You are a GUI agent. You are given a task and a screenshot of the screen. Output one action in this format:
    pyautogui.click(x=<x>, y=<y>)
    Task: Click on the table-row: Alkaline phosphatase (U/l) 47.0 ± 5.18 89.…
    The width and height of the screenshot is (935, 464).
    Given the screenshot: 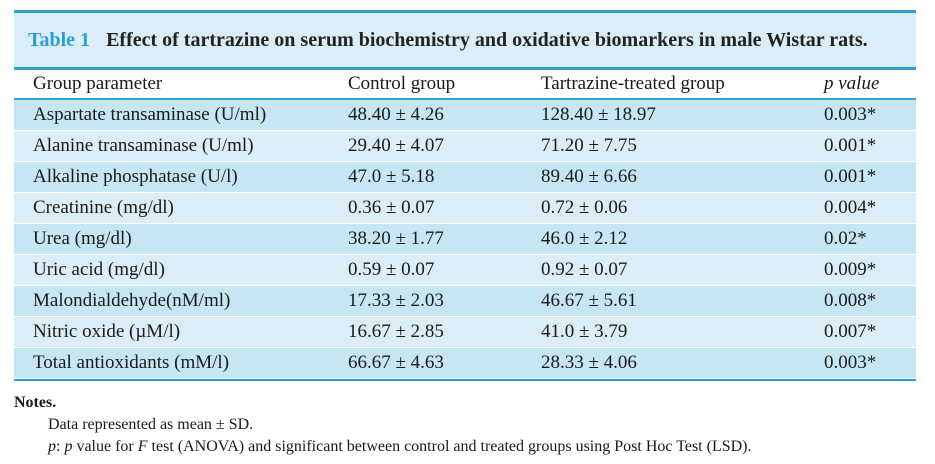 What is the action you would take?
    pyautogui.click(x=465, y=177)
    